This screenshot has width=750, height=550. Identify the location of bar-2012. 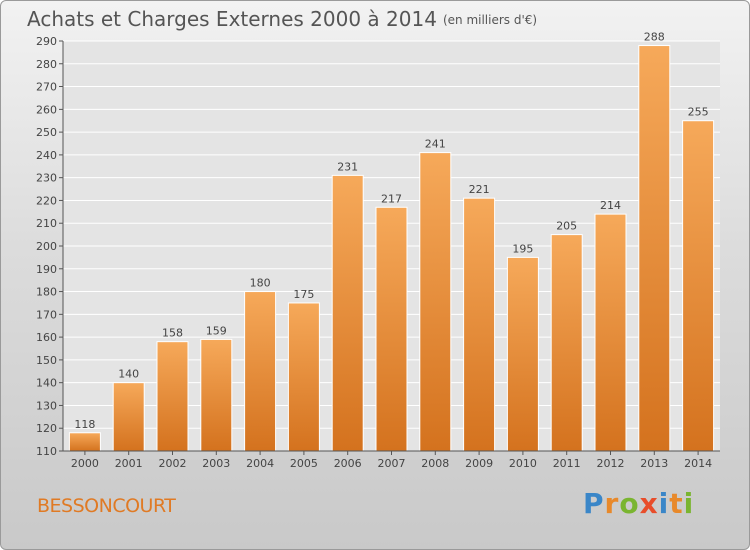
(610, 332).